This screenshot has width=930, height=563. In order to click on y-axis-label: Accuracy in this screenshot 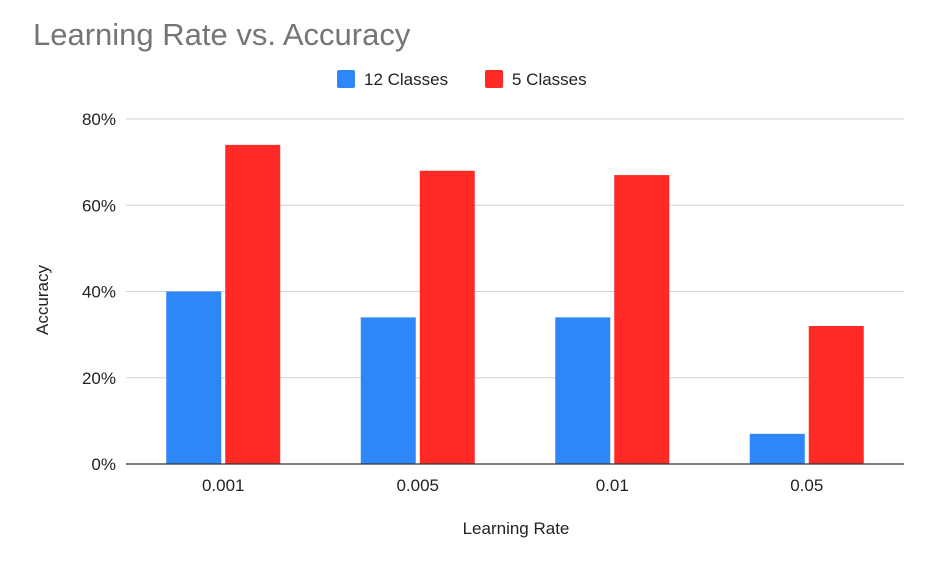, I will do `click(42, 300)`.